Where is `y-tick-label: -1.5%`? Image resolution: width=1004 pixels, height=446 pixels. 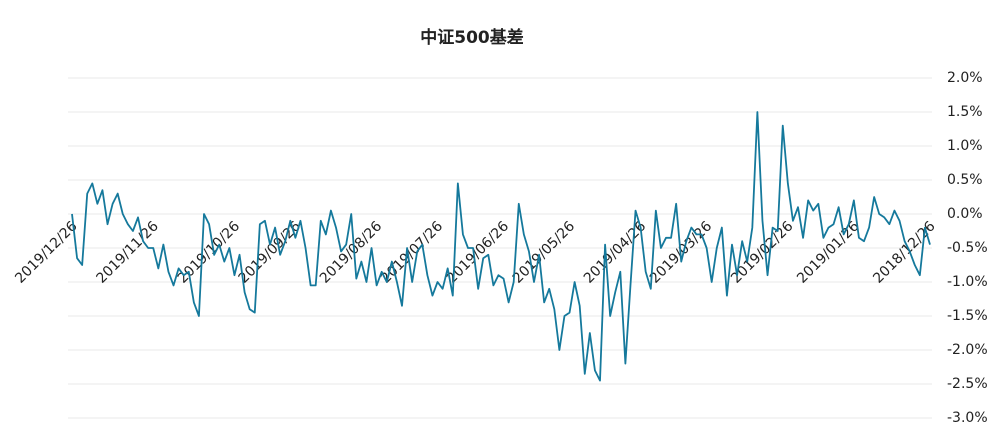 y-tick-label: -1.5% is located at coordinates (967, 316).